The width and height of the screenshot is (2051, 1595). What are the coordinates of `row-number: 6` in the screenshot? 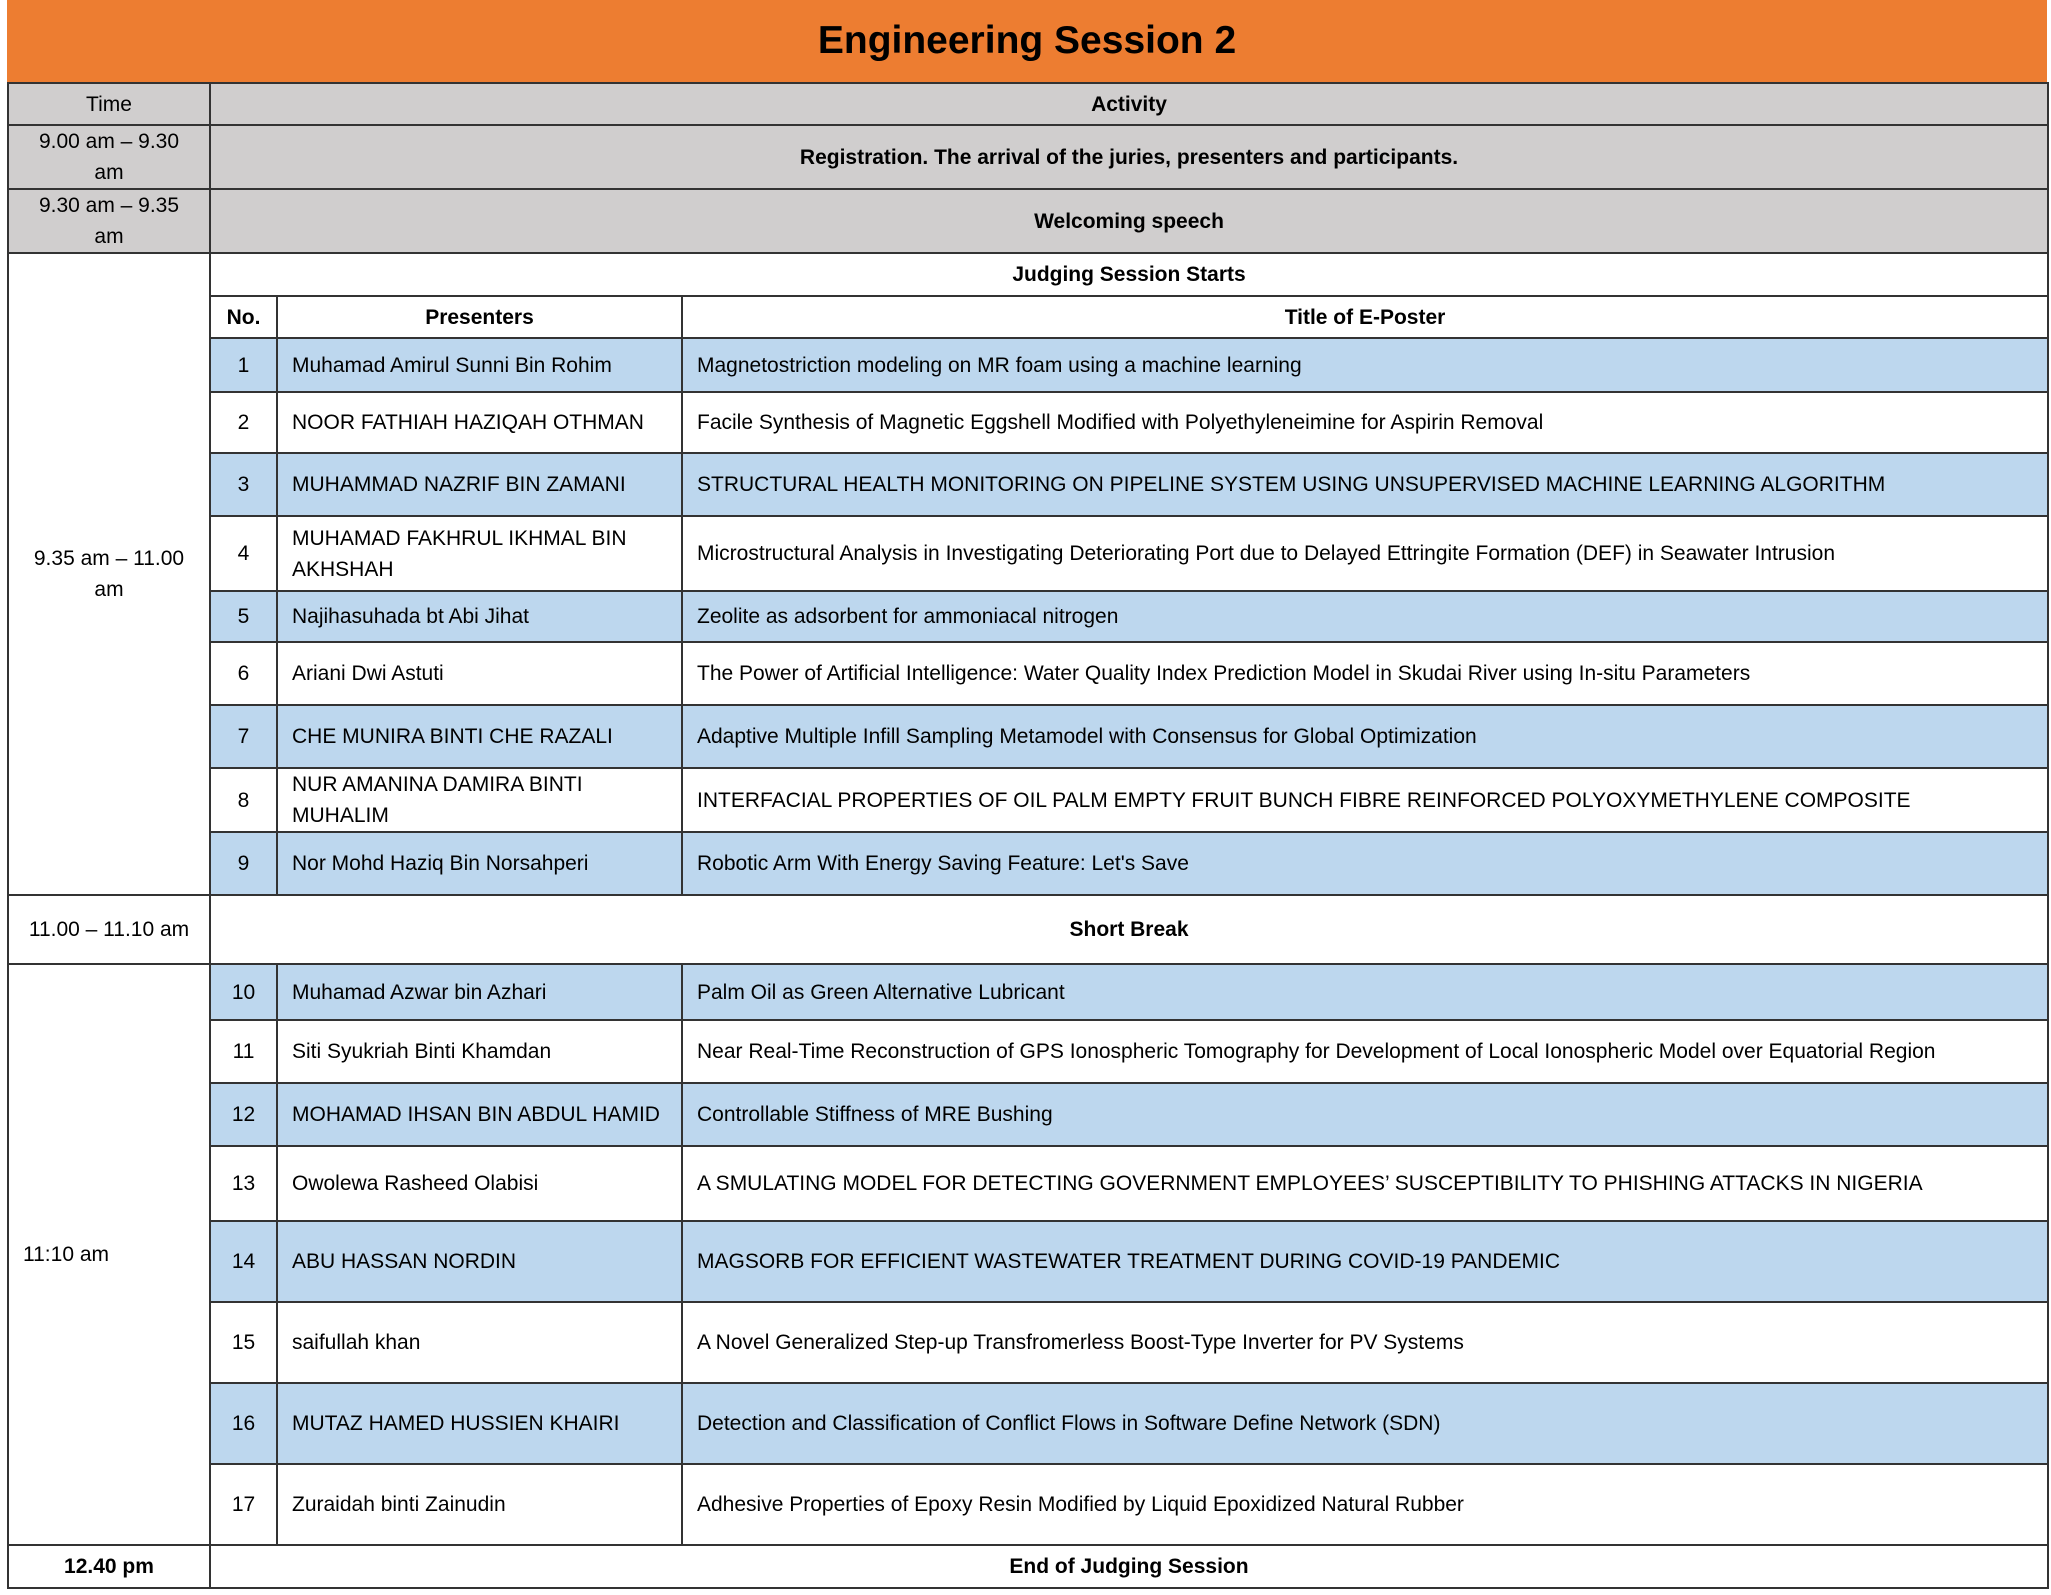 It's located at (243, 673).